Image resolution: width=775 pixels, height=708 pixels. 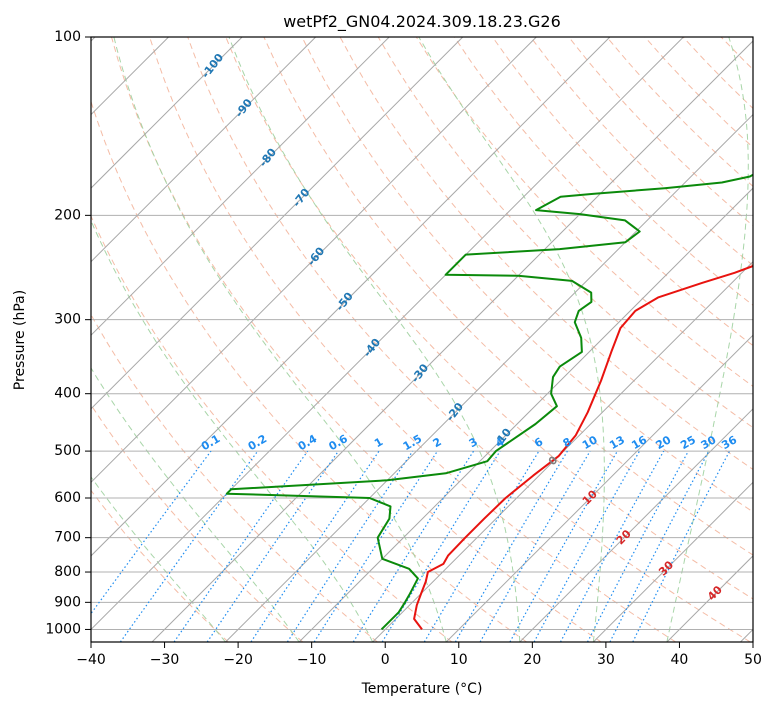 What do you see at coordinates (422, 22) in the screenshot?
I see `chart-title: wetPf2_GN04.2024.309.18.23.G26` at bounding box center [422, 22].